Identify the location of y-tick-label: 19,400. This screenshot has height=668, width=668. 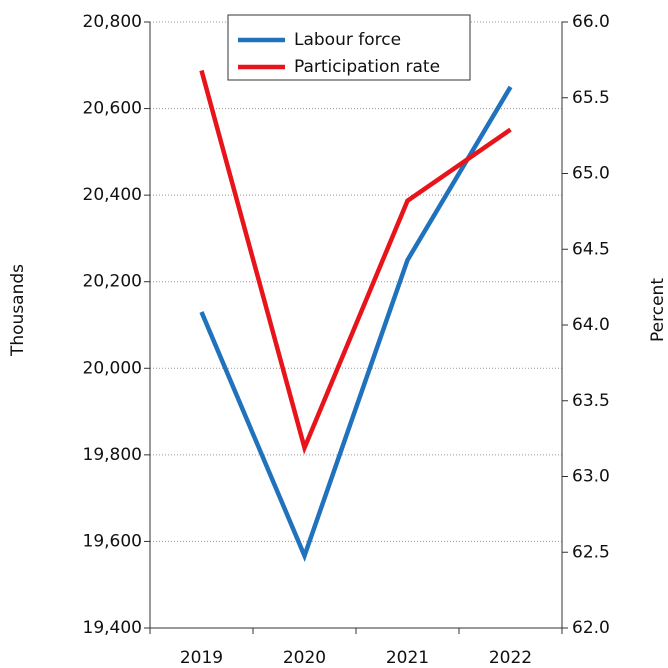
(112, 628).